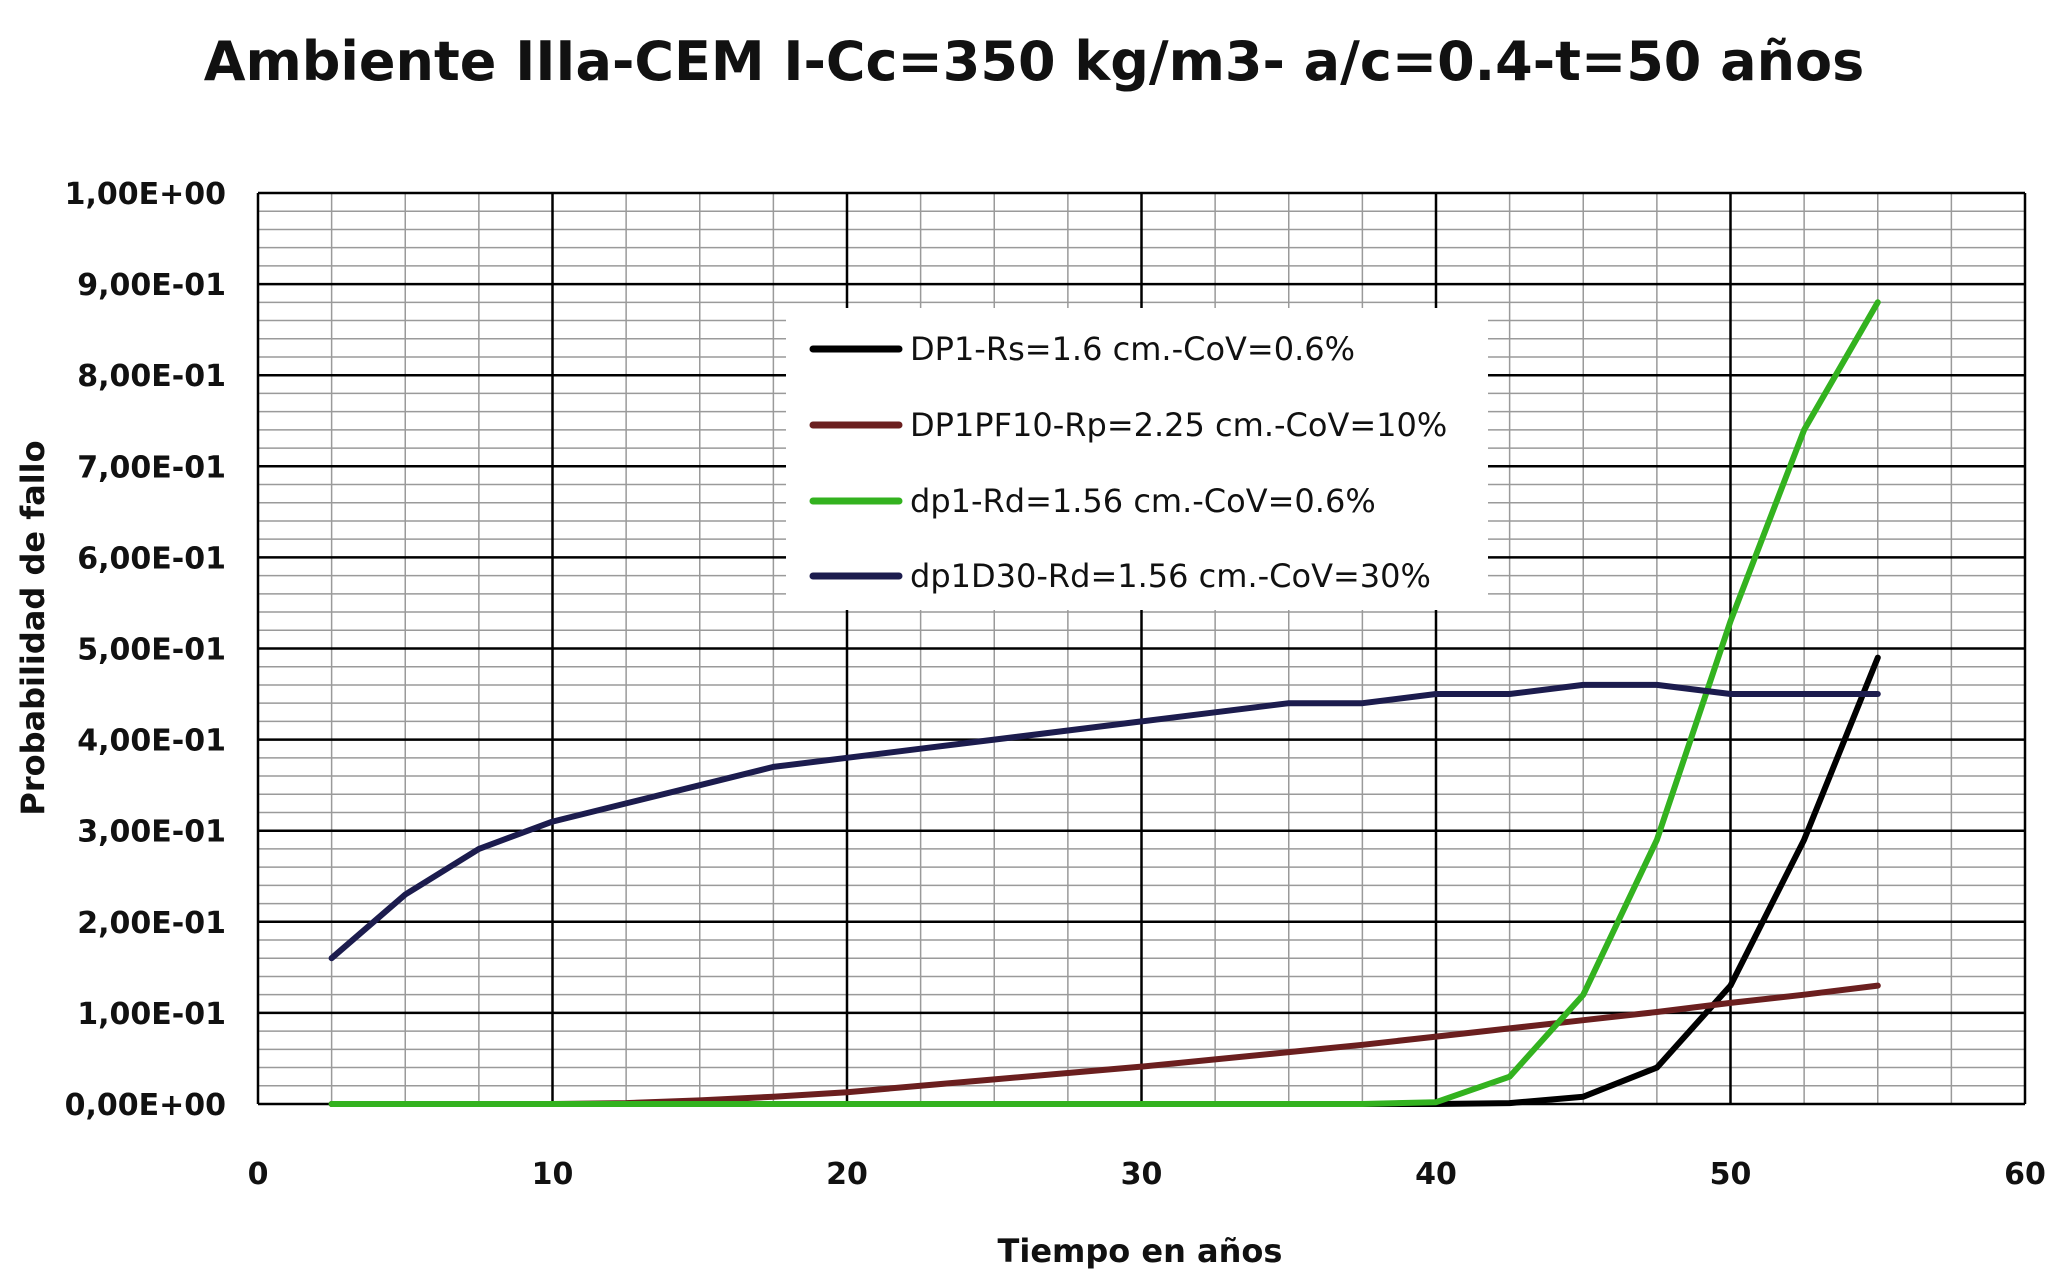  I want to click on legend-box, so click(1137, 459).